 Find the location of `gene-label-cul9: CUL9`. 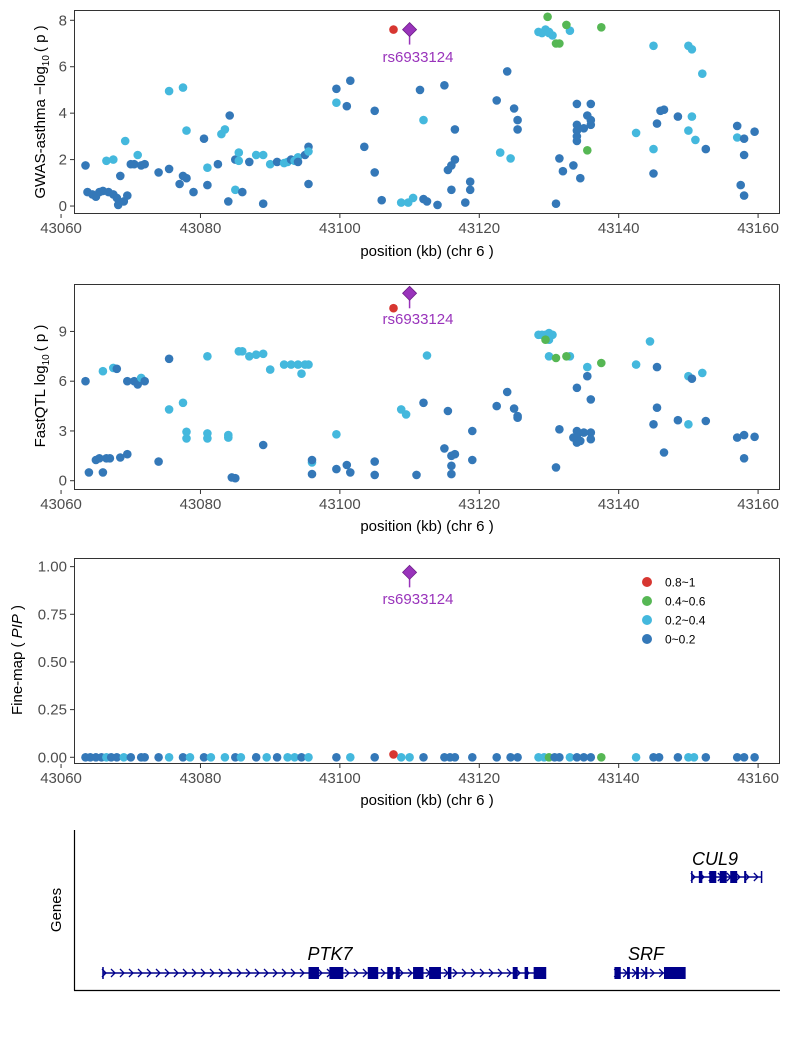

gene-label-cul9: CUL9 is located at coordinates (715, 859).